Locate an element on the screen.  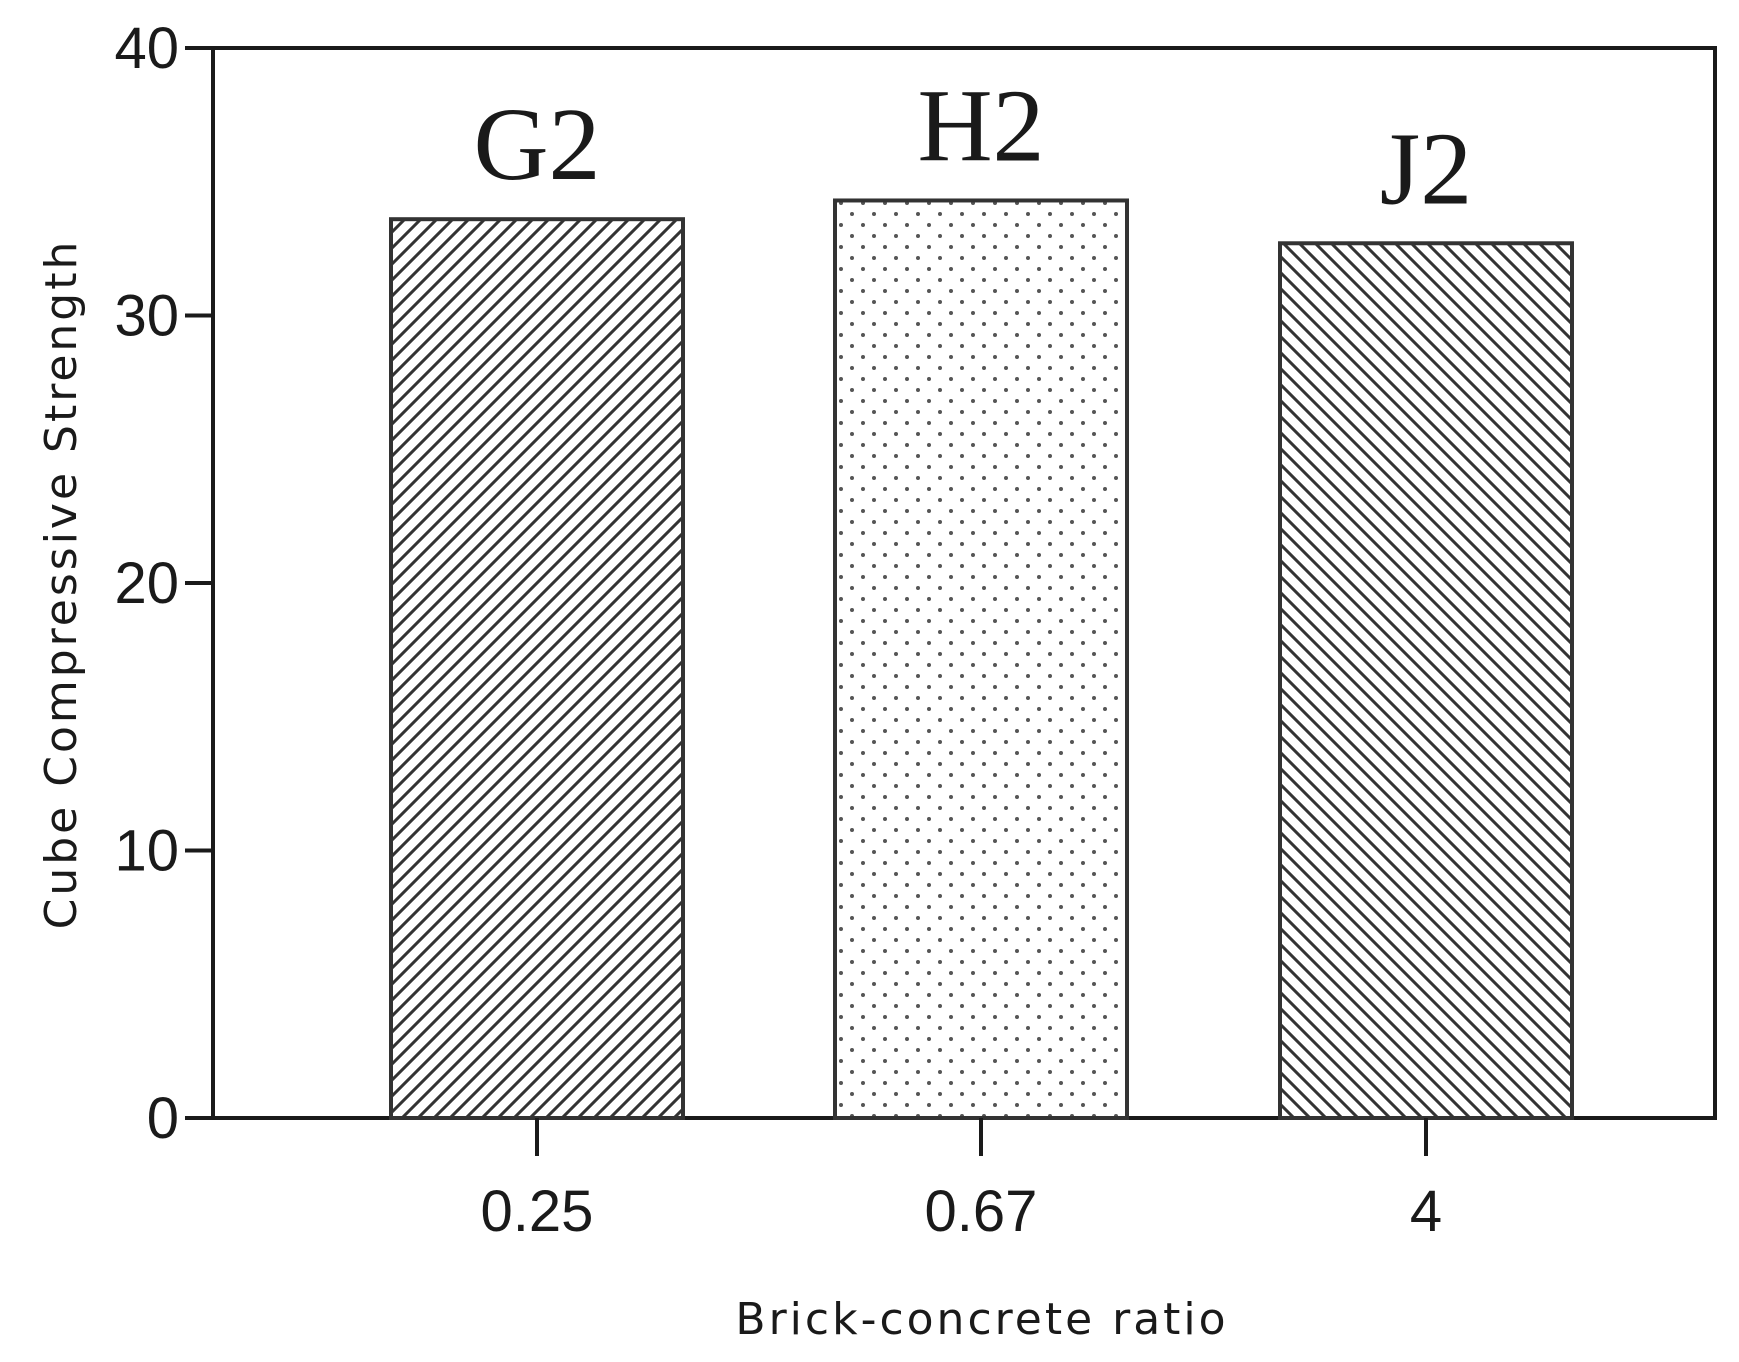
bar-j2 is located at coordinates (1426, 680).